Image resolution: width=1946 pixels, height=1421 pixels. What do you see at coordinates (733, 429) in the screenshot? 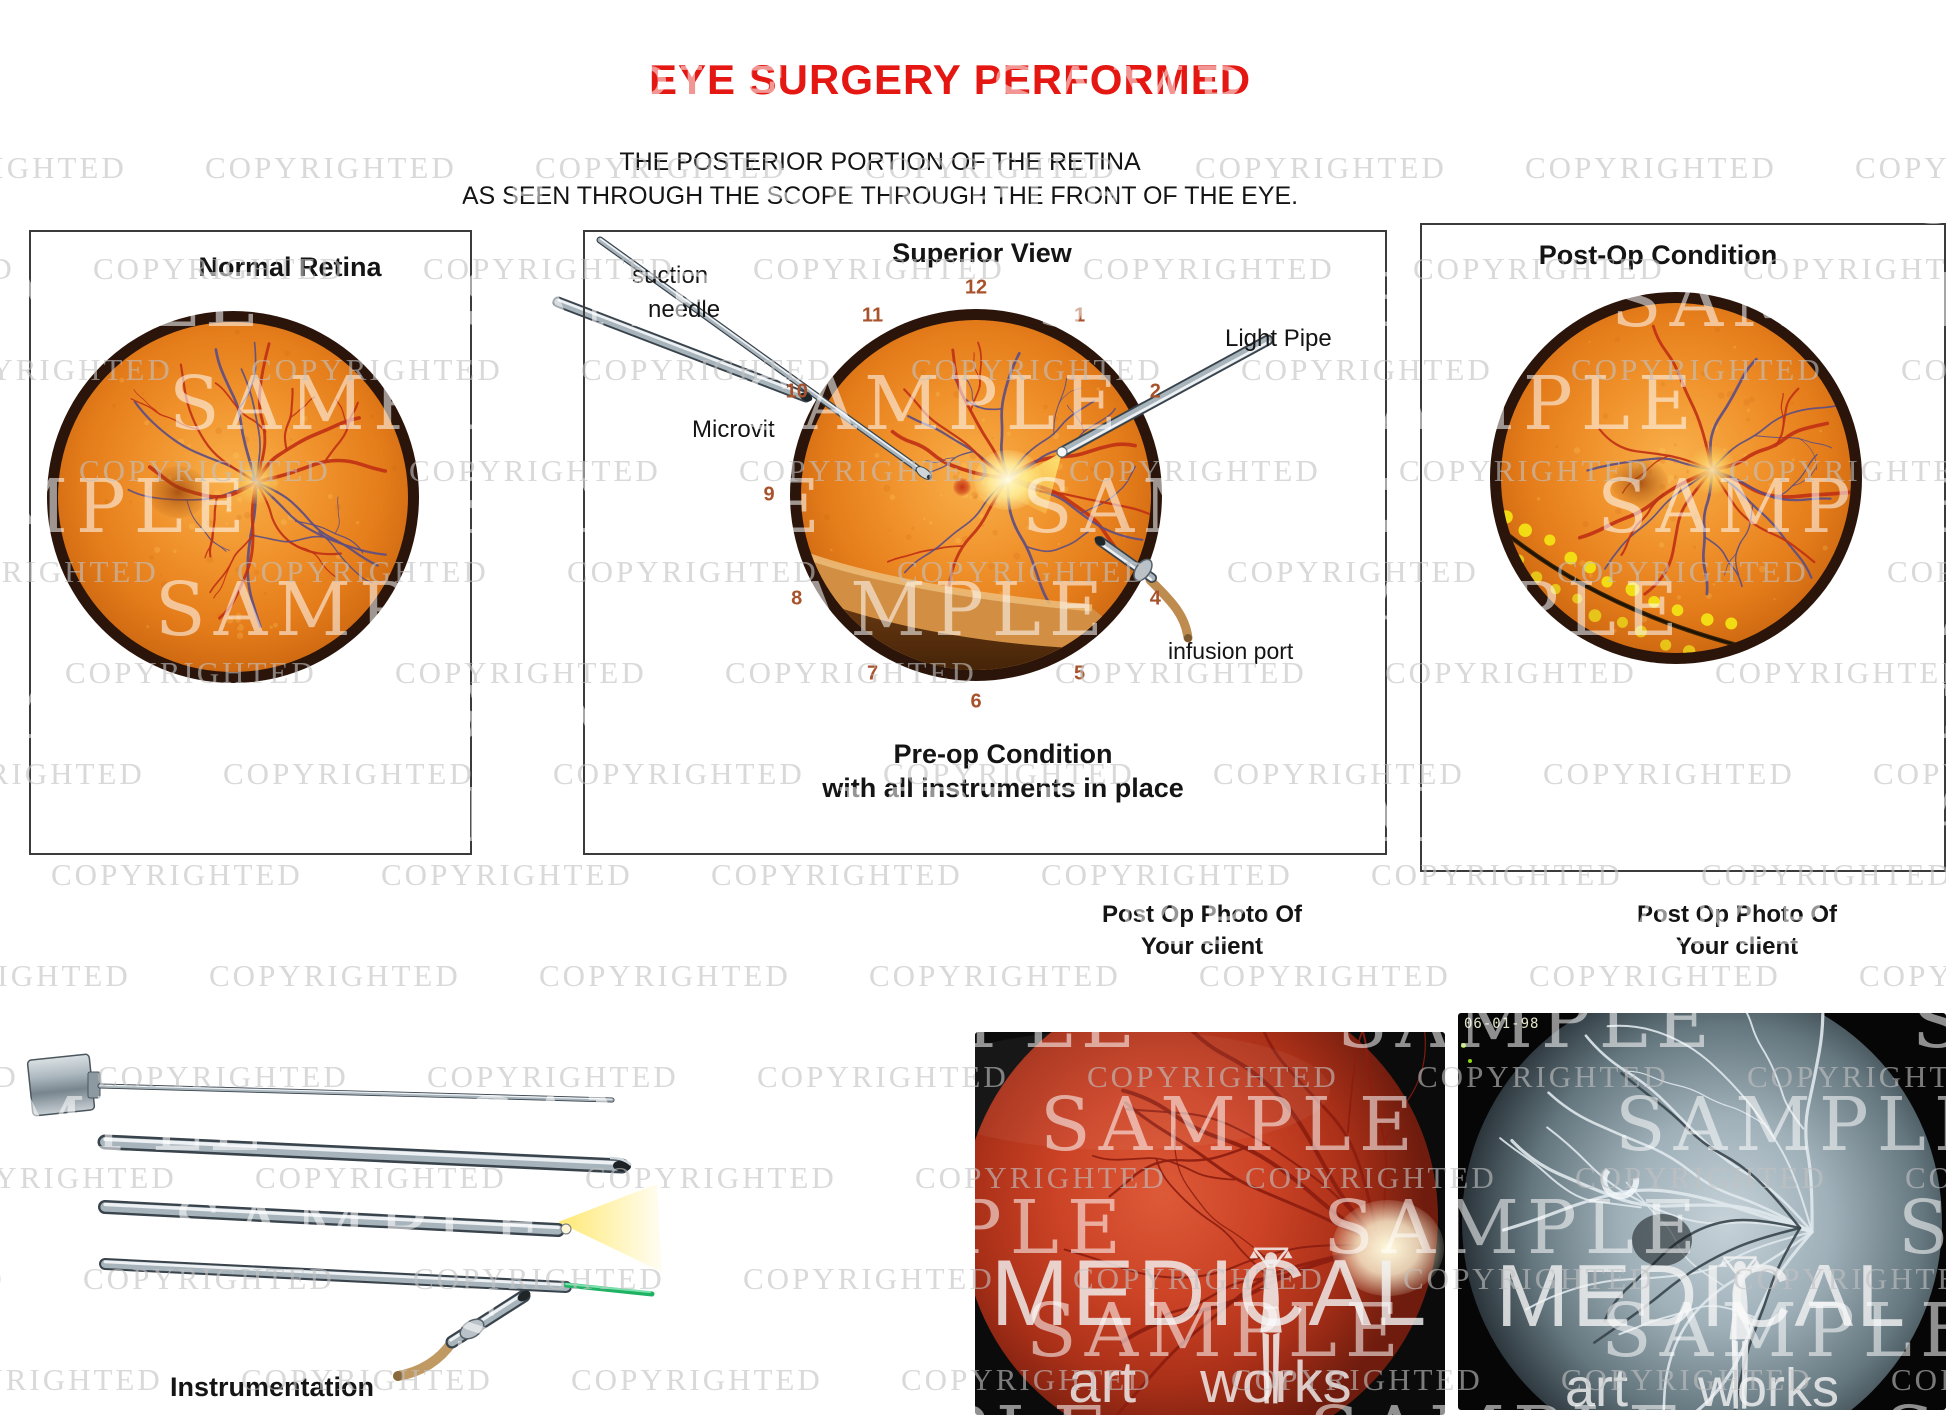
I see `microvit-label: Microvit` at bounding box center [733, 429].